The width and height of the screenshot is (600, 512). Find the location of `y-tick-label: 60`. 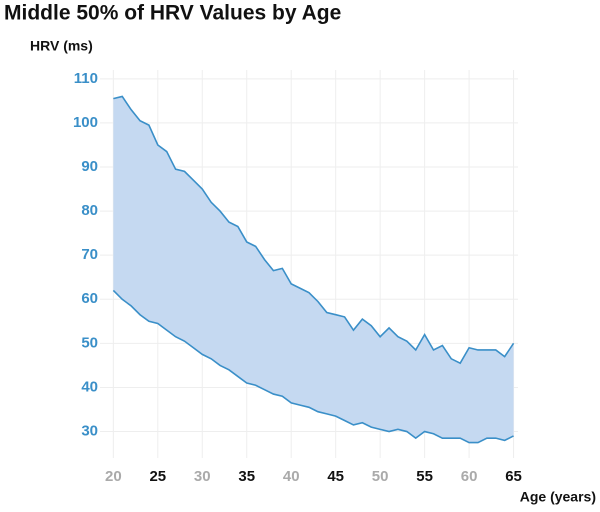

y-tick-label: 60 is located at coordinates (89, 298).